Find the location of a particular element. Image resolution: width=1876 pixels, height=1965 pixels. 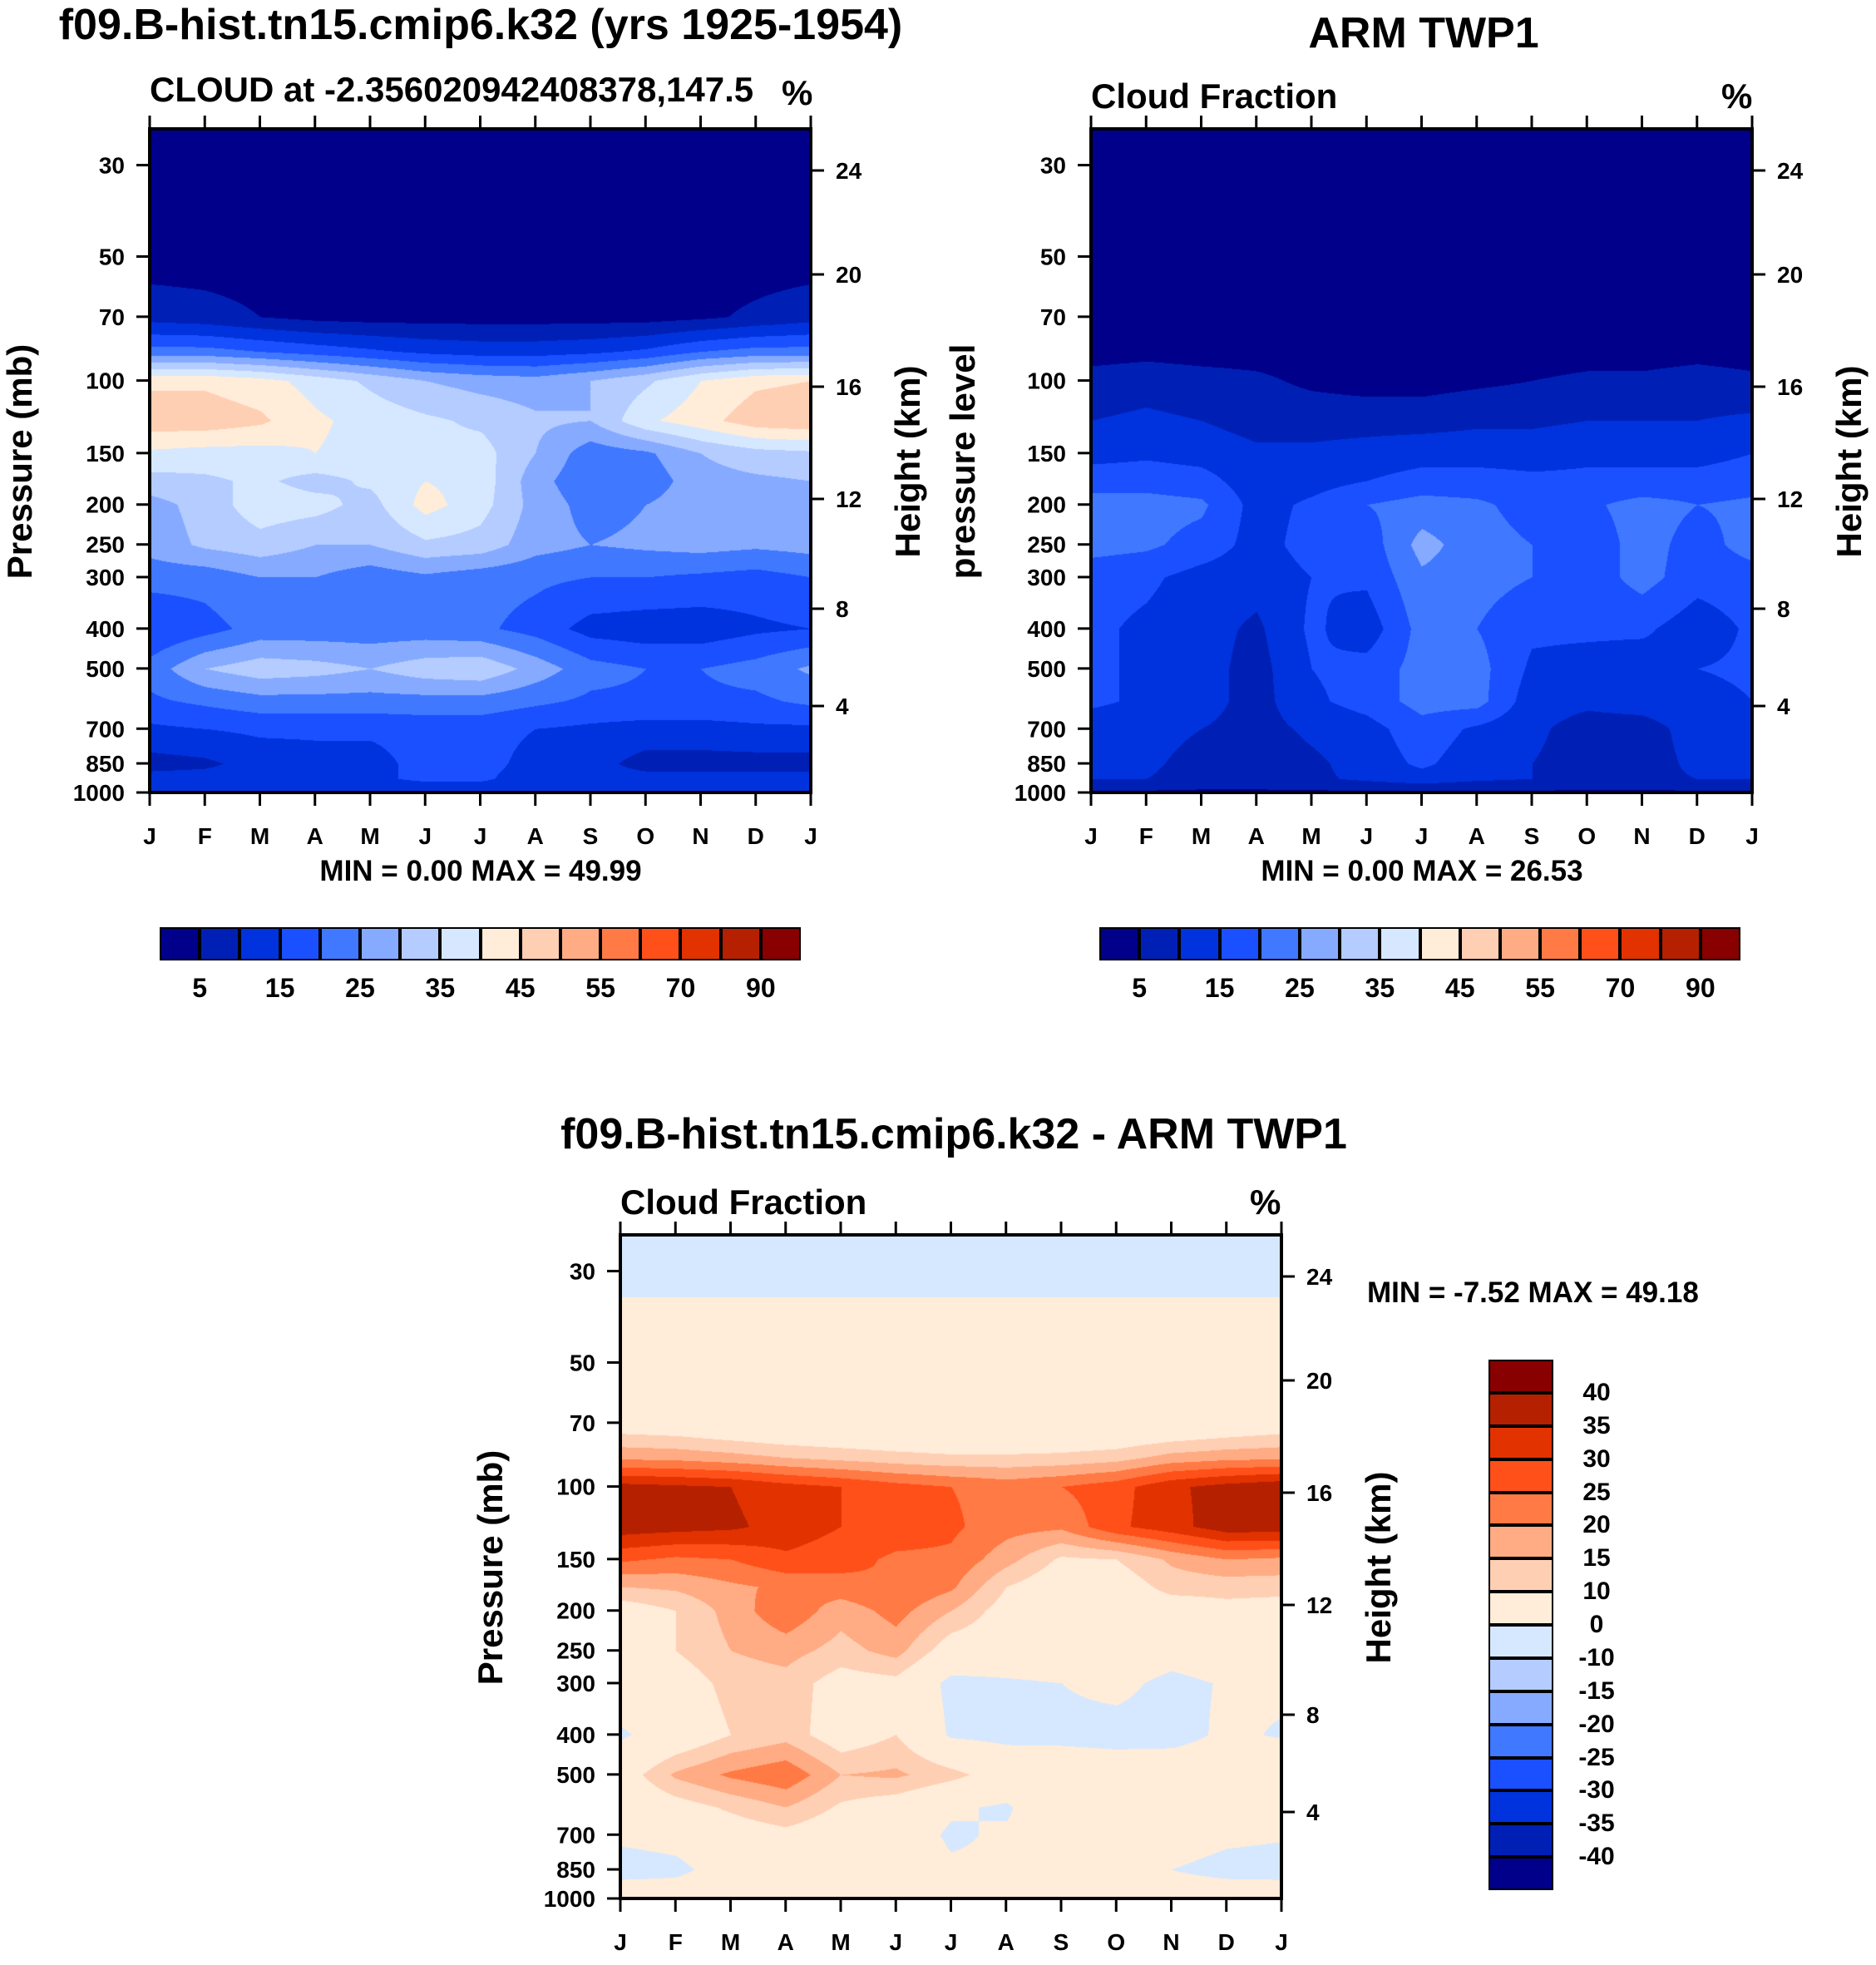

colorbar-label: 90 is located at coordinates (761, 988).